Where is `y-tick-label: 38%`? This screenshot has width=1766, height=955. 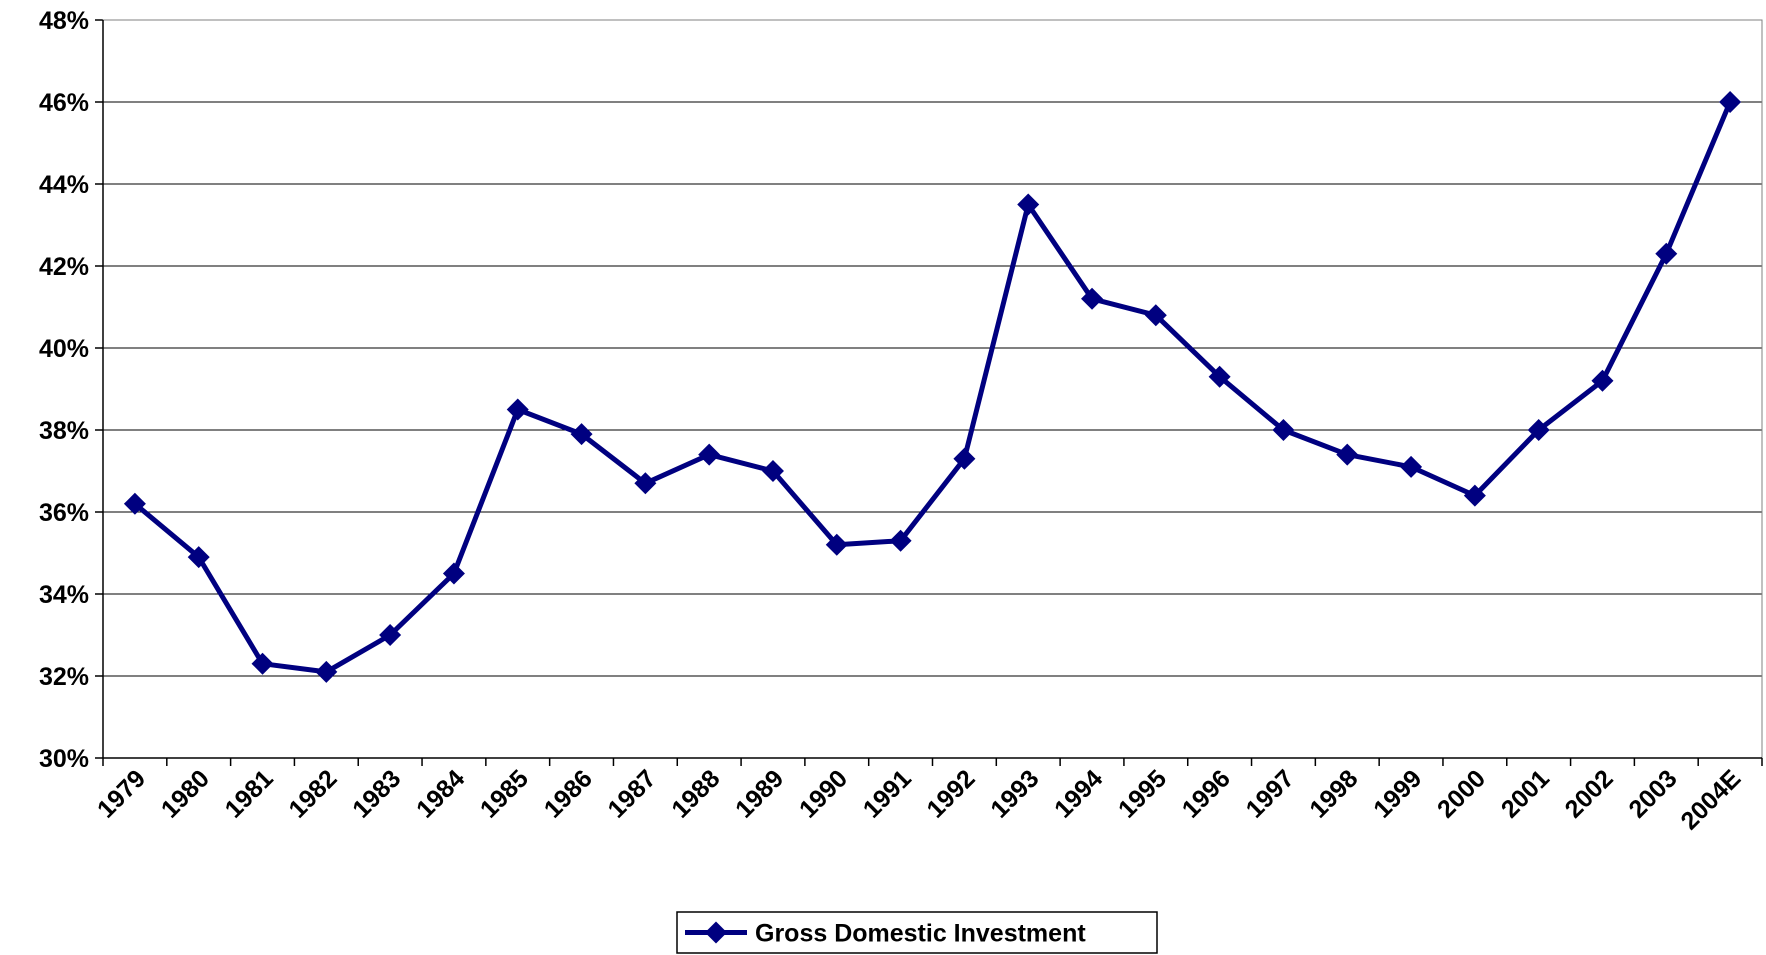 y-tick-label: 38% is located at coordinates (64, 431).